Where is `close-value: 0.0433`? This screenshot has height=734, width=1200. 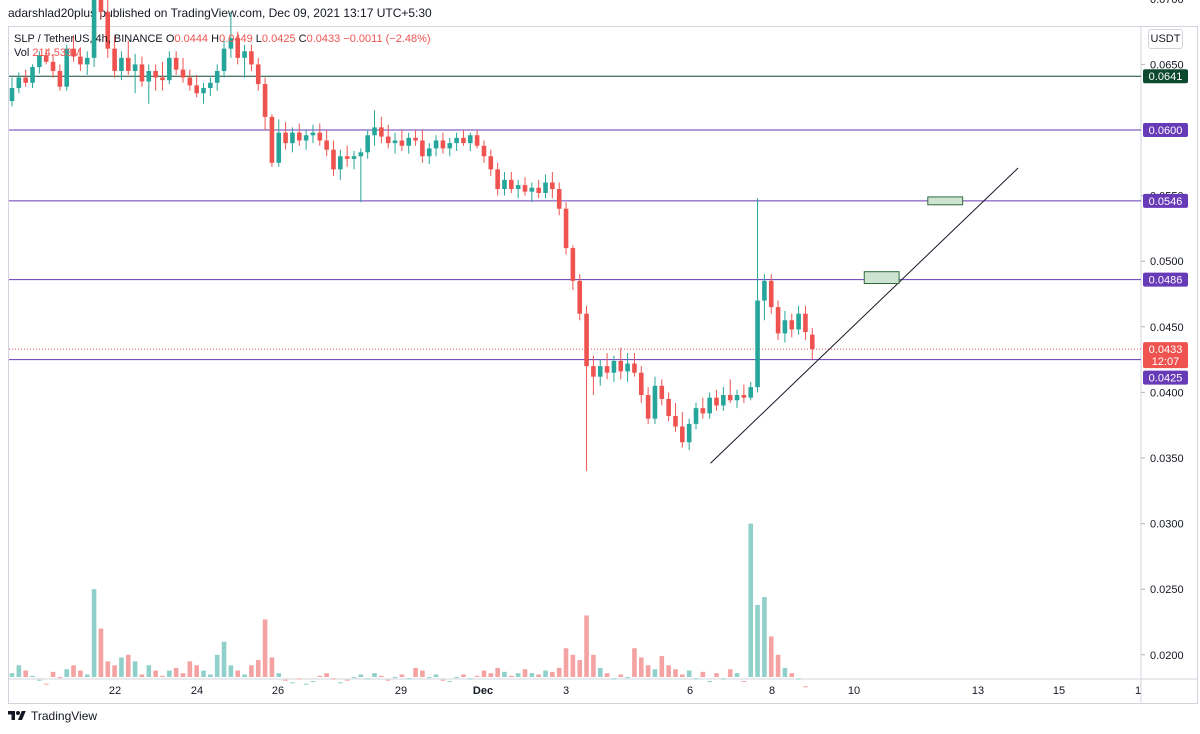
close-value: 0.0433 is located at coordinates (323, 39).